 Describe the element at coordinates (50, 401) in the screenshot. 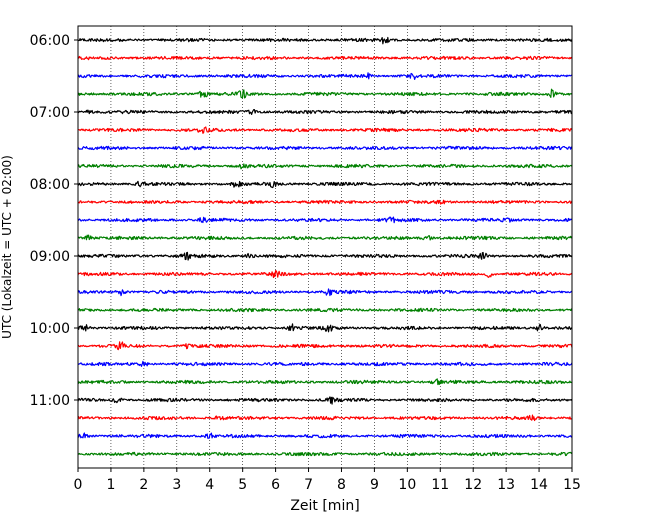

I see `y-tick-label: 11:00` at that location.